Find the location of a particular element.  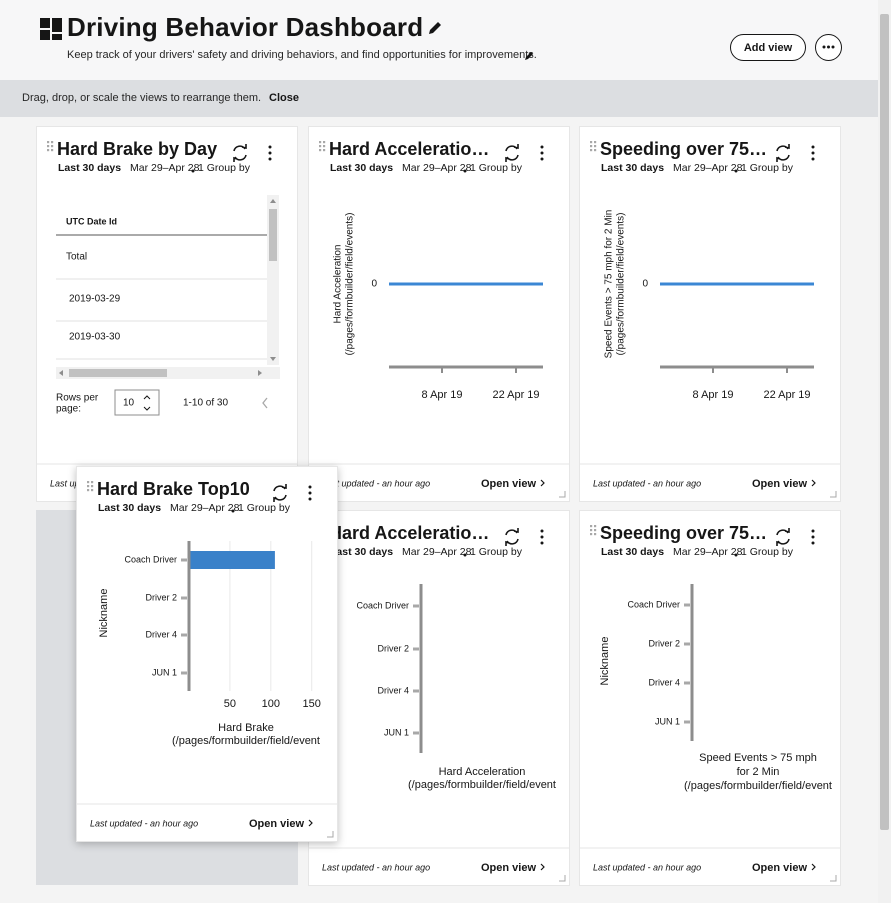

x-tick-label: 22 Apr 19 is located at coordinates (786, 395).